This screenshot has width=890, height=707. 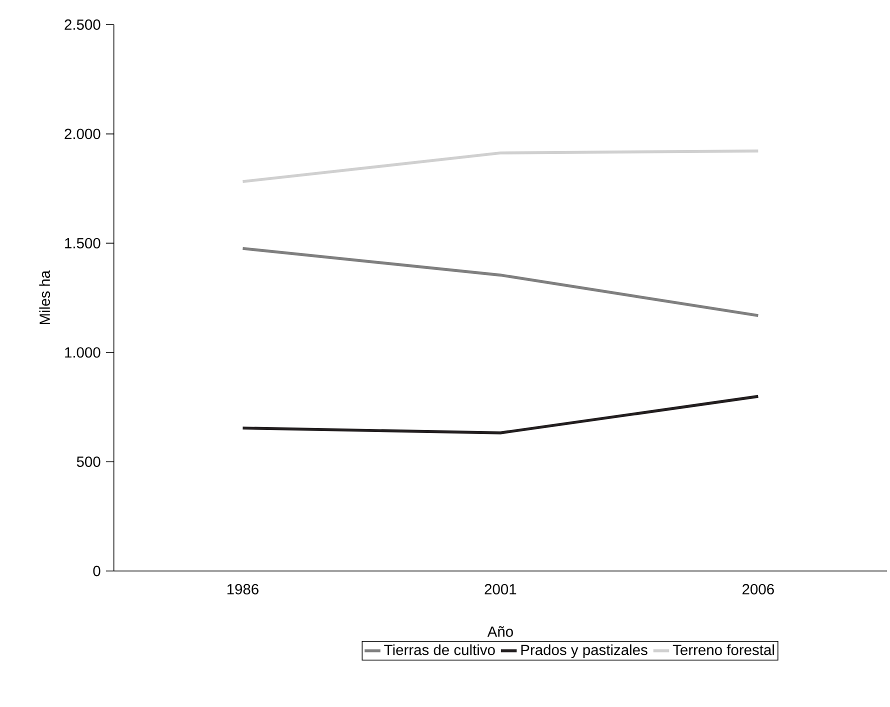 I want to click on y-tick-label: 1.000, so click(x=82, y=352).